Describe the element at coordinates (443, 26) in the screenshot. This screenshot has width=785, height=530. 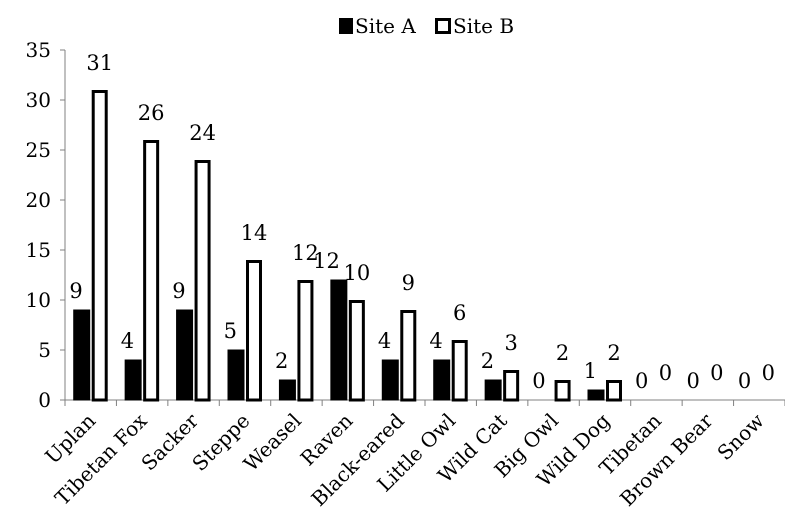
I see `legend-swatch-site-b` at that location.